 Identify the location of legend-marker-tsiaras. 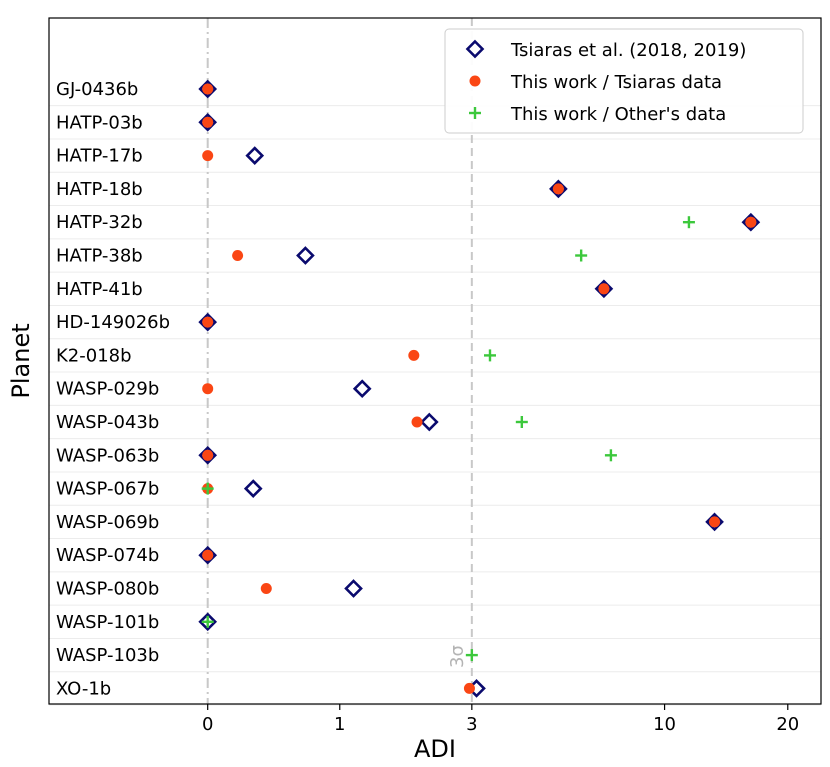
(475, 49).